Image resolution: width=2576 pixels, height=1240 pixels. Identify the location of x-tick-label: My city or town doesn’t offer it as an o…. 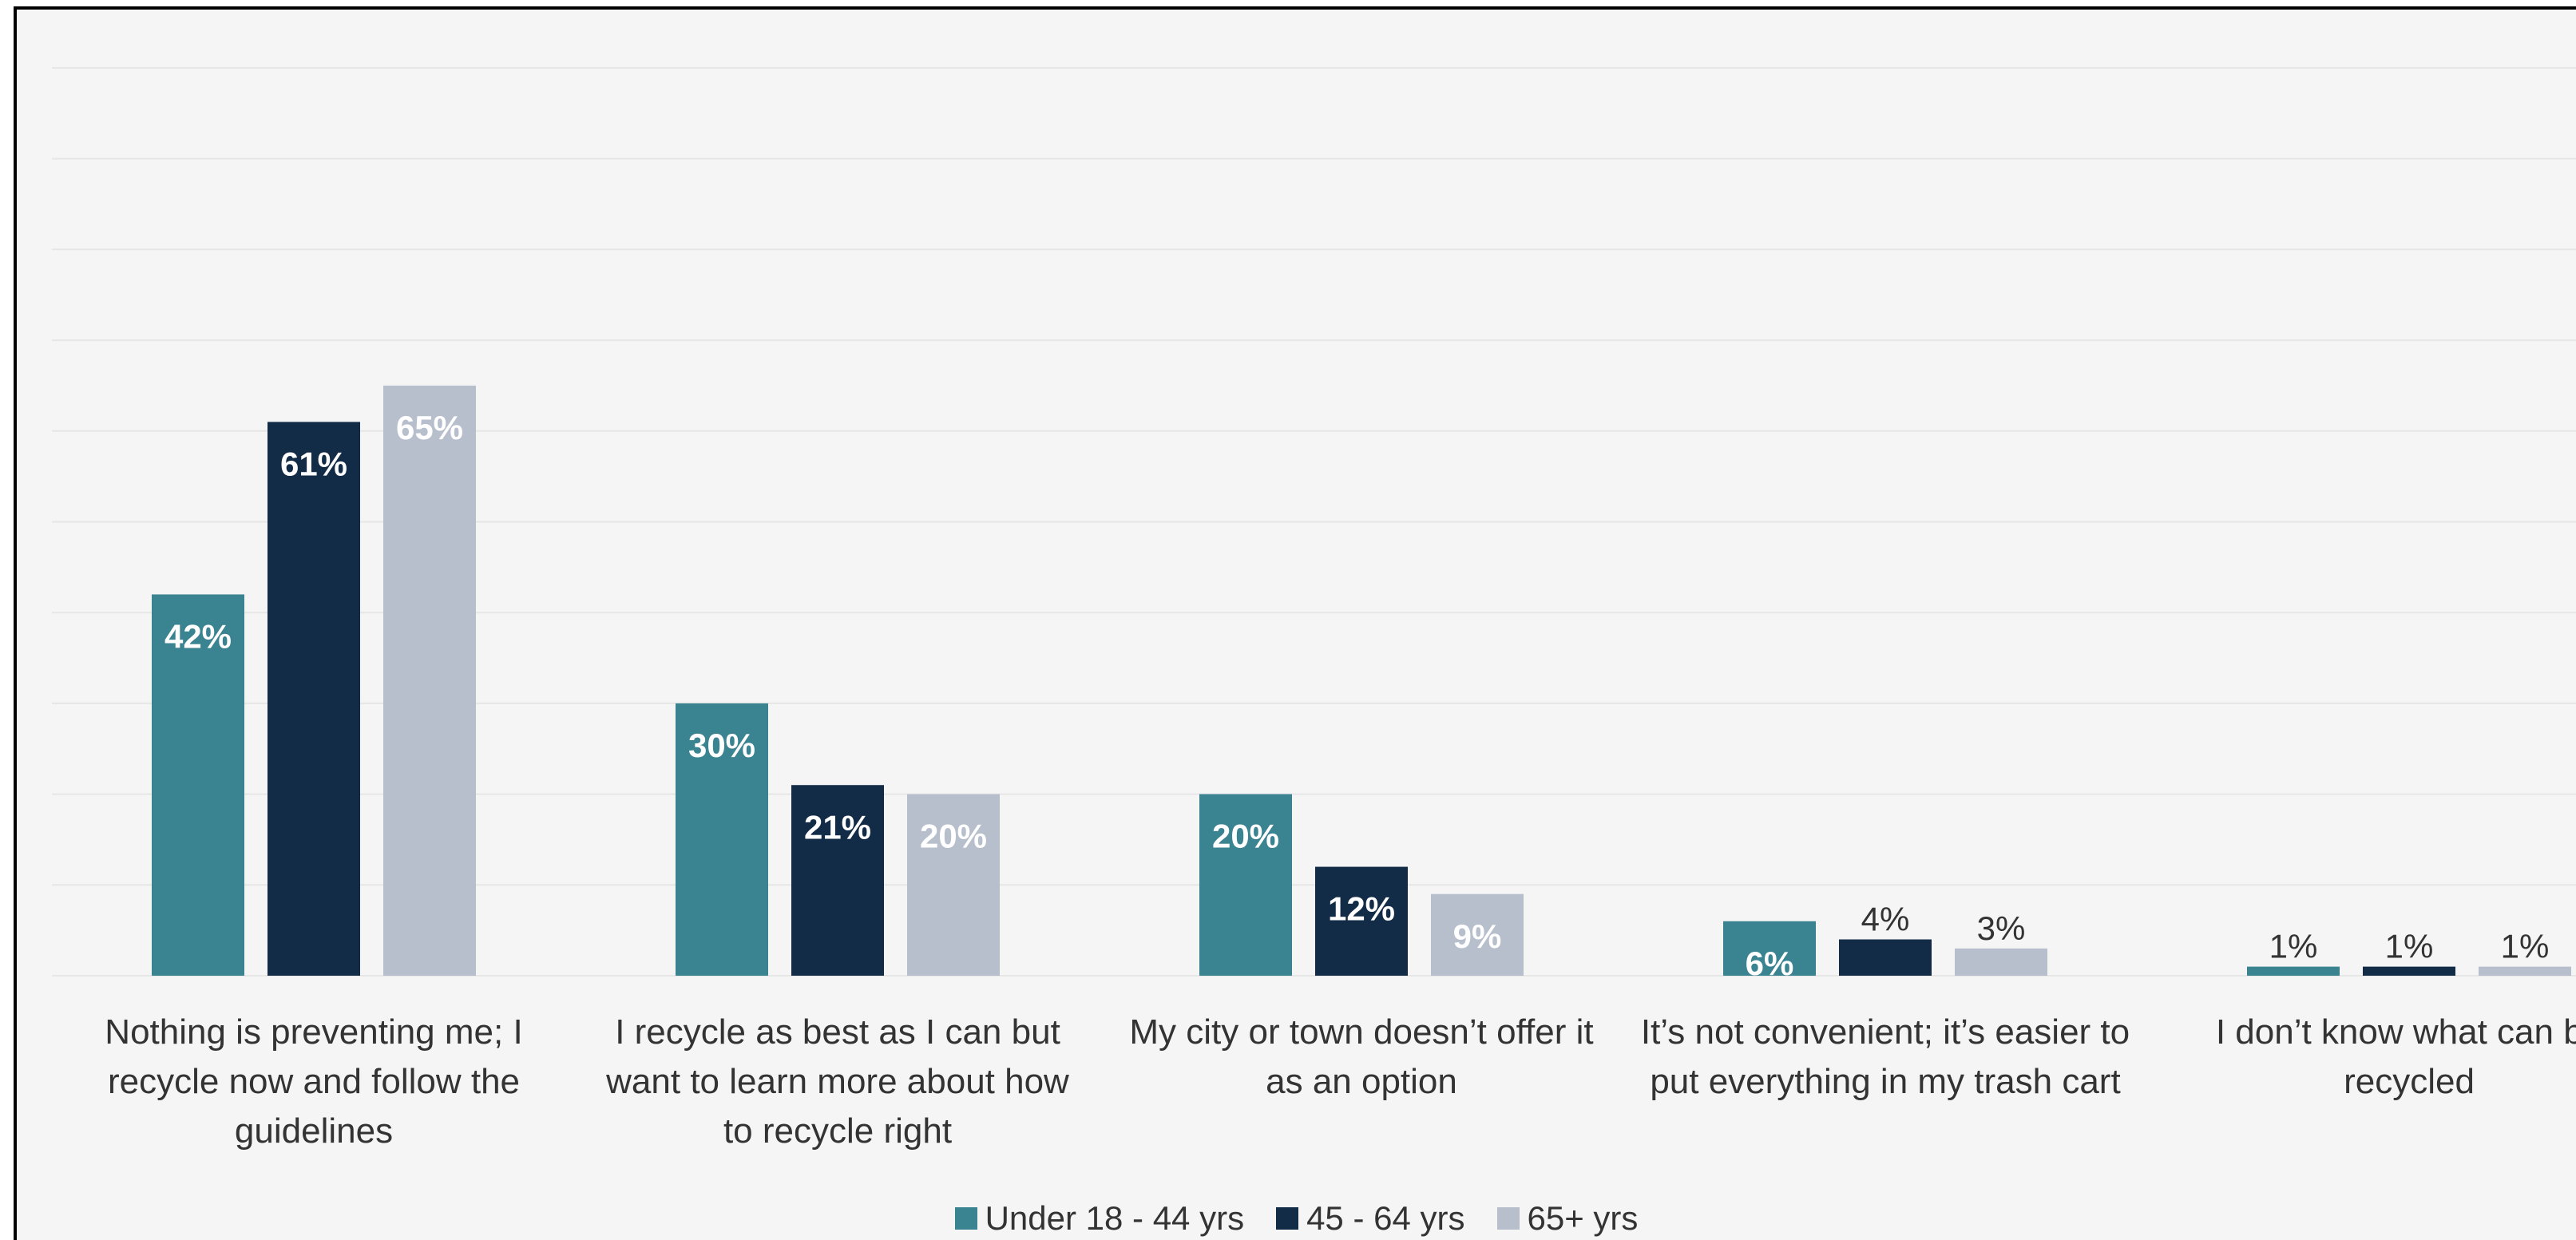
(1361, 1056).